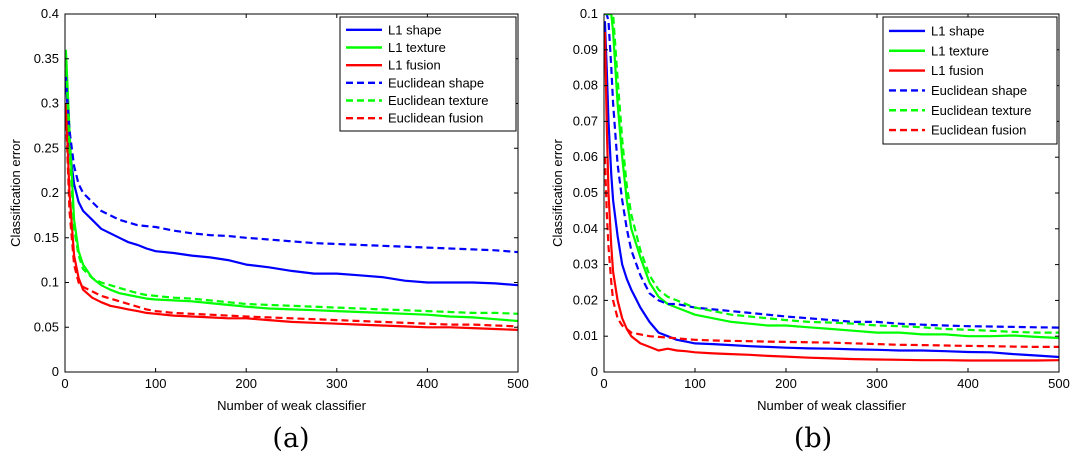 This screenshot has height=456, width=1071. I want to click on y-tick-label: 0.09, so click(585, 49).